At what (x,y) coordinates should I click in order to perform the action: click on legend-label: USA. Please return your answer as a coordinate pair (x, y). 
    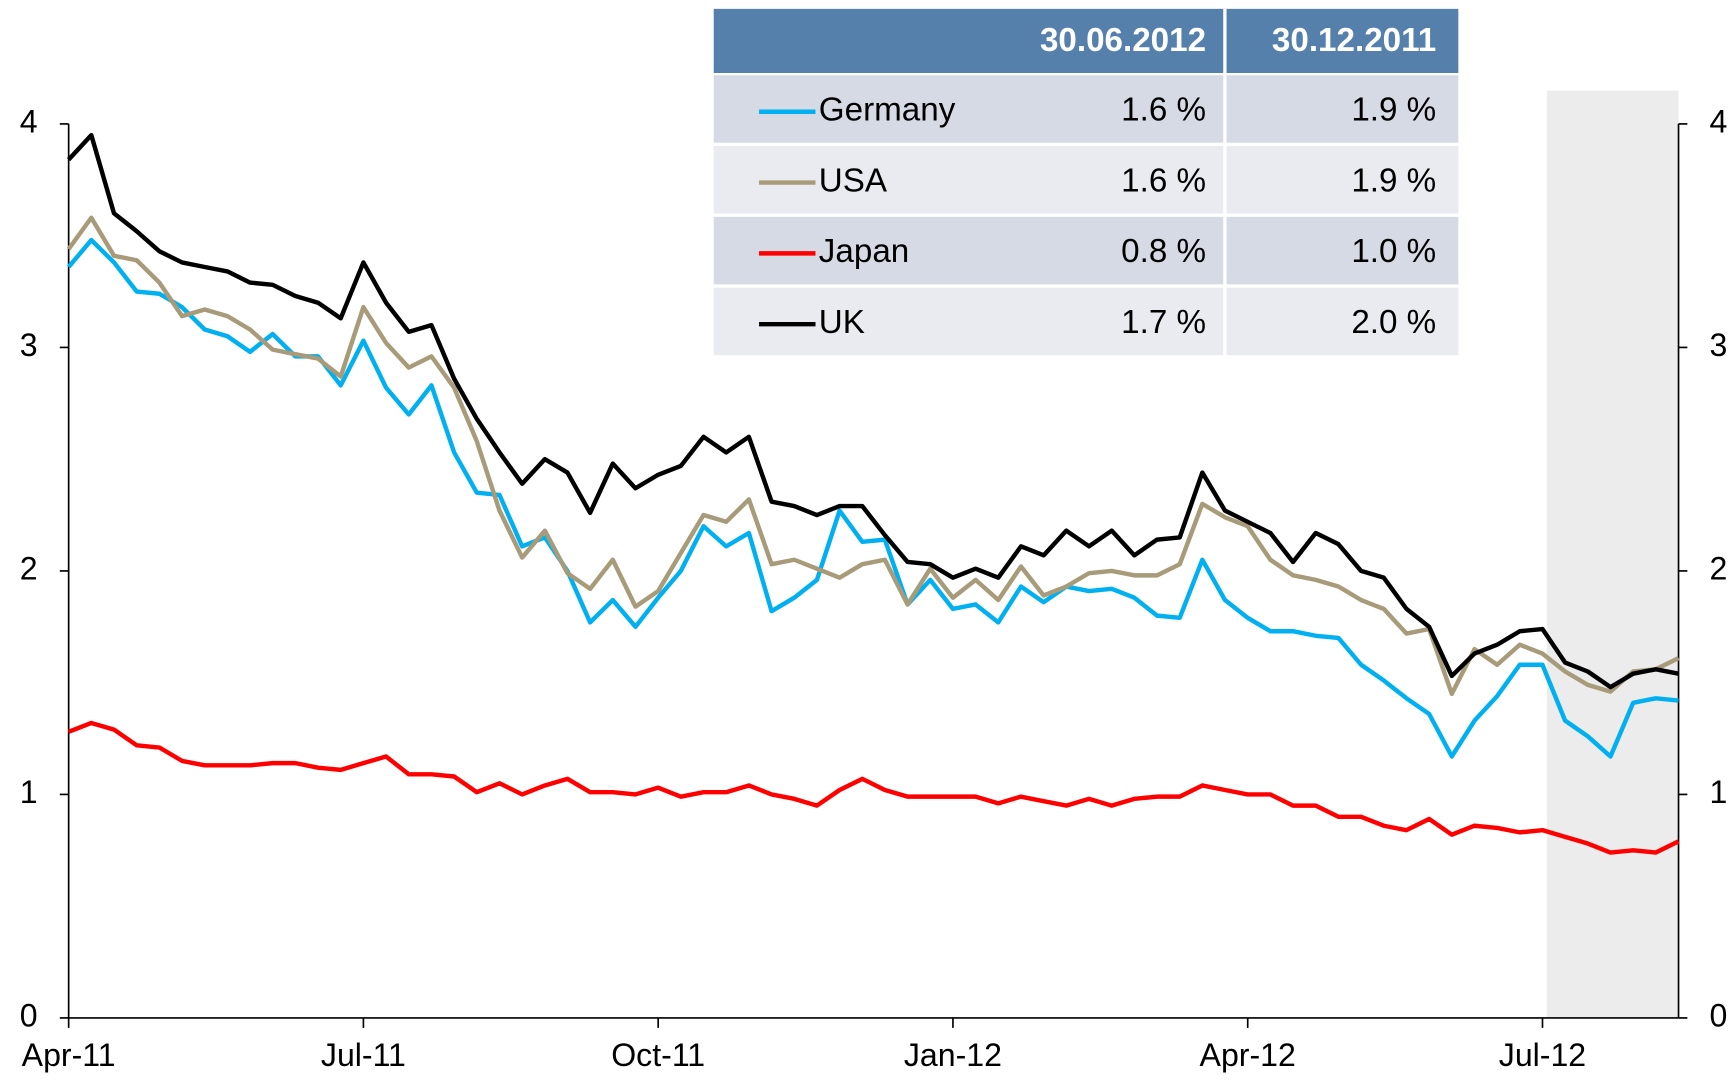
    Looking at the image, I should click on (853, 180).